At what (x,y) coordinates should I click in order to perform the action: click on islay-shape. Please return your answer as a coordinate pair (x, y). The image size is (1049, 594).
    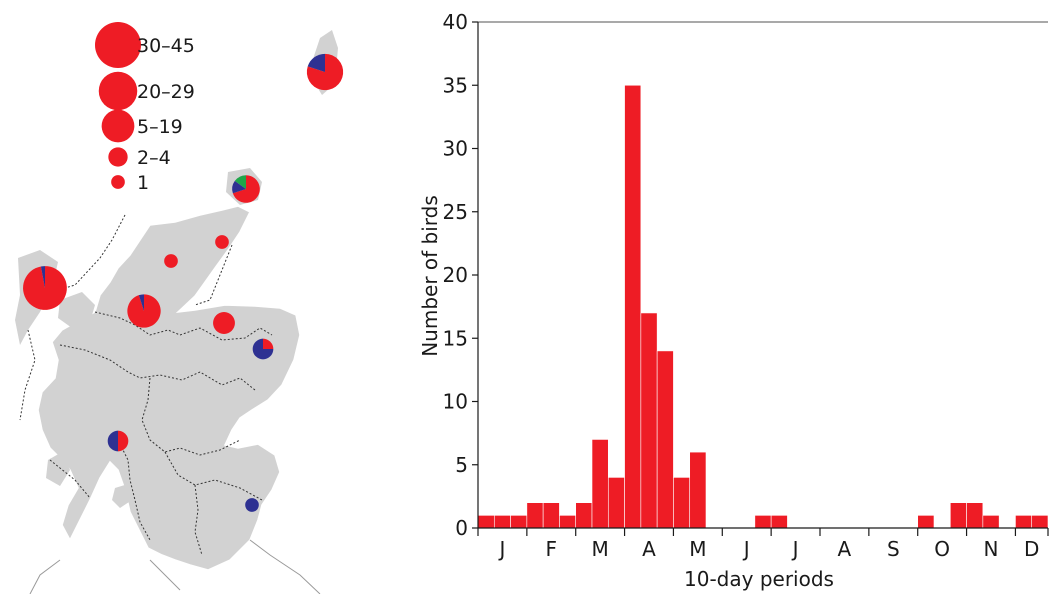
    Looking at the image, I should click on (58, 469).